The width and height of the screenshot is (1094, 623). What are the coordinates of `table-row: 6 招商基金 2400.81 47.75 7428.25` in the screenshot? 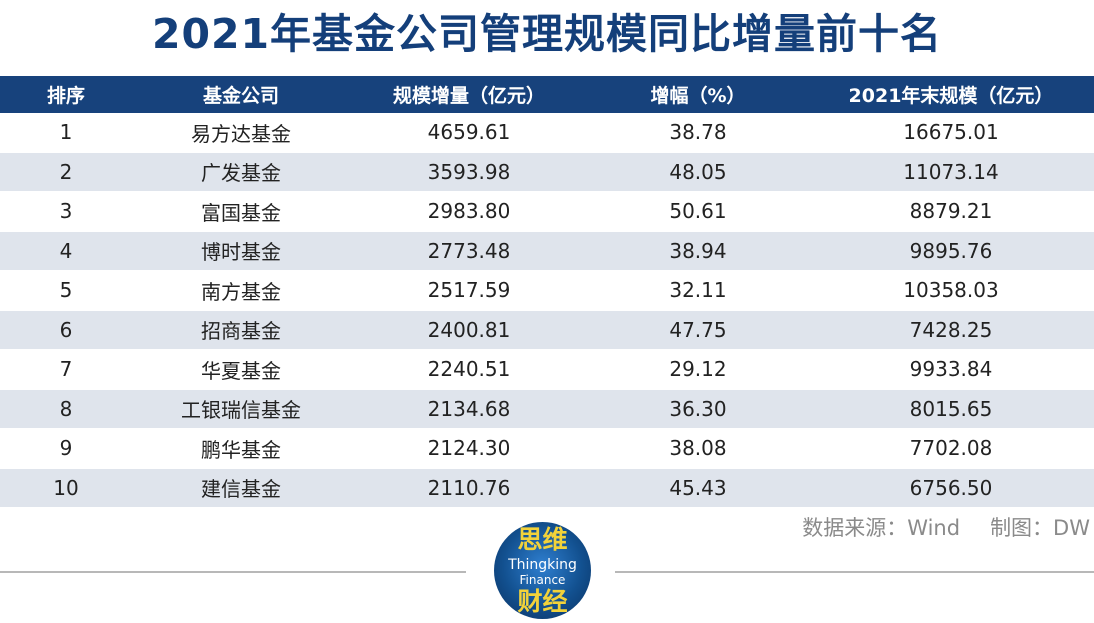 It's located at (547, 330).